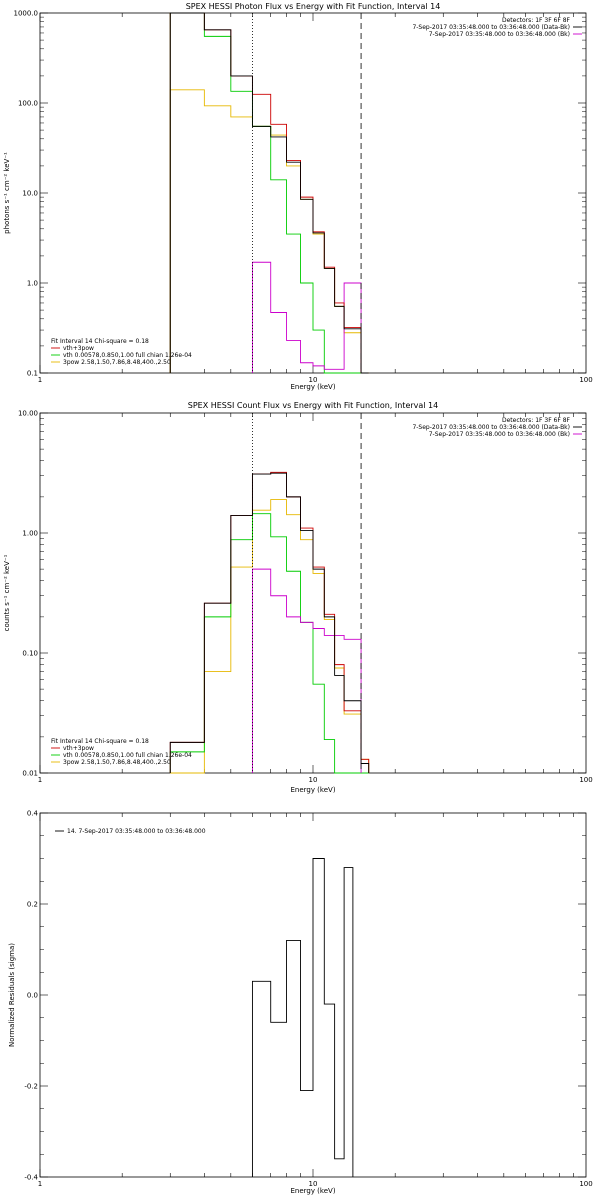 This screenshot has height=1200, width=600. What do you see at coordinates (32, 996) in the screenshot?
I see `y-tick-label: 0.0` at bounding box center [32, 996].